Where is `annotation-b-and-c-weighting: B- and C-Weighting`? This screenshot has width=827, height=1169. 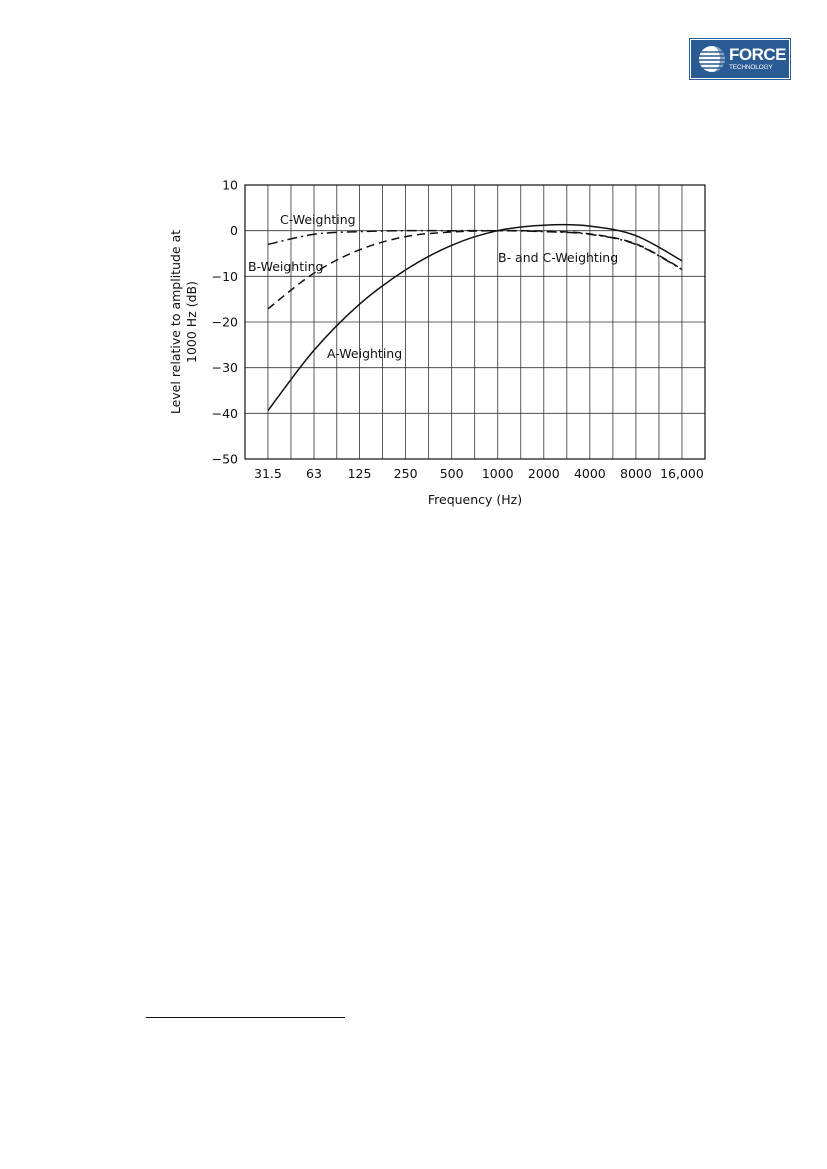
annotation-b-and-c-weighting: B- and C-Weighting is located at coordinates (558, 257).